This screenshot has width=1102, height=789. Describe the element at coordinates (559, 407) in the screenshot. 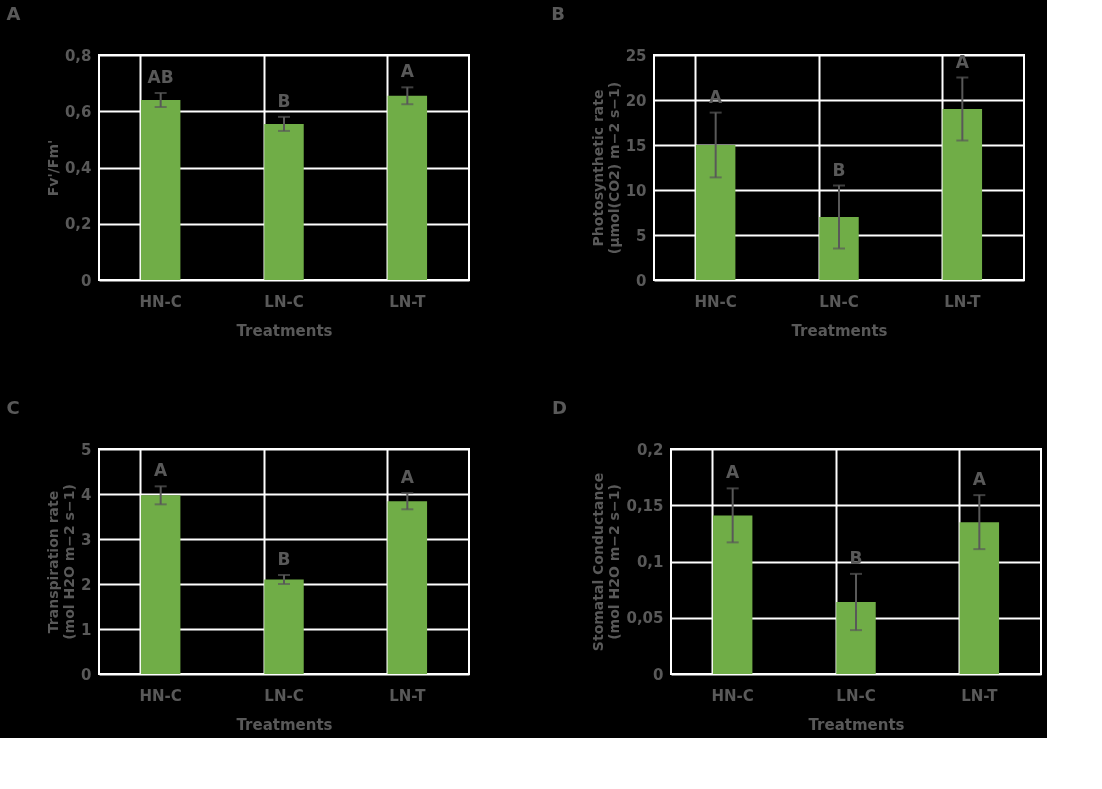

I see `chart-title: D` at that location.